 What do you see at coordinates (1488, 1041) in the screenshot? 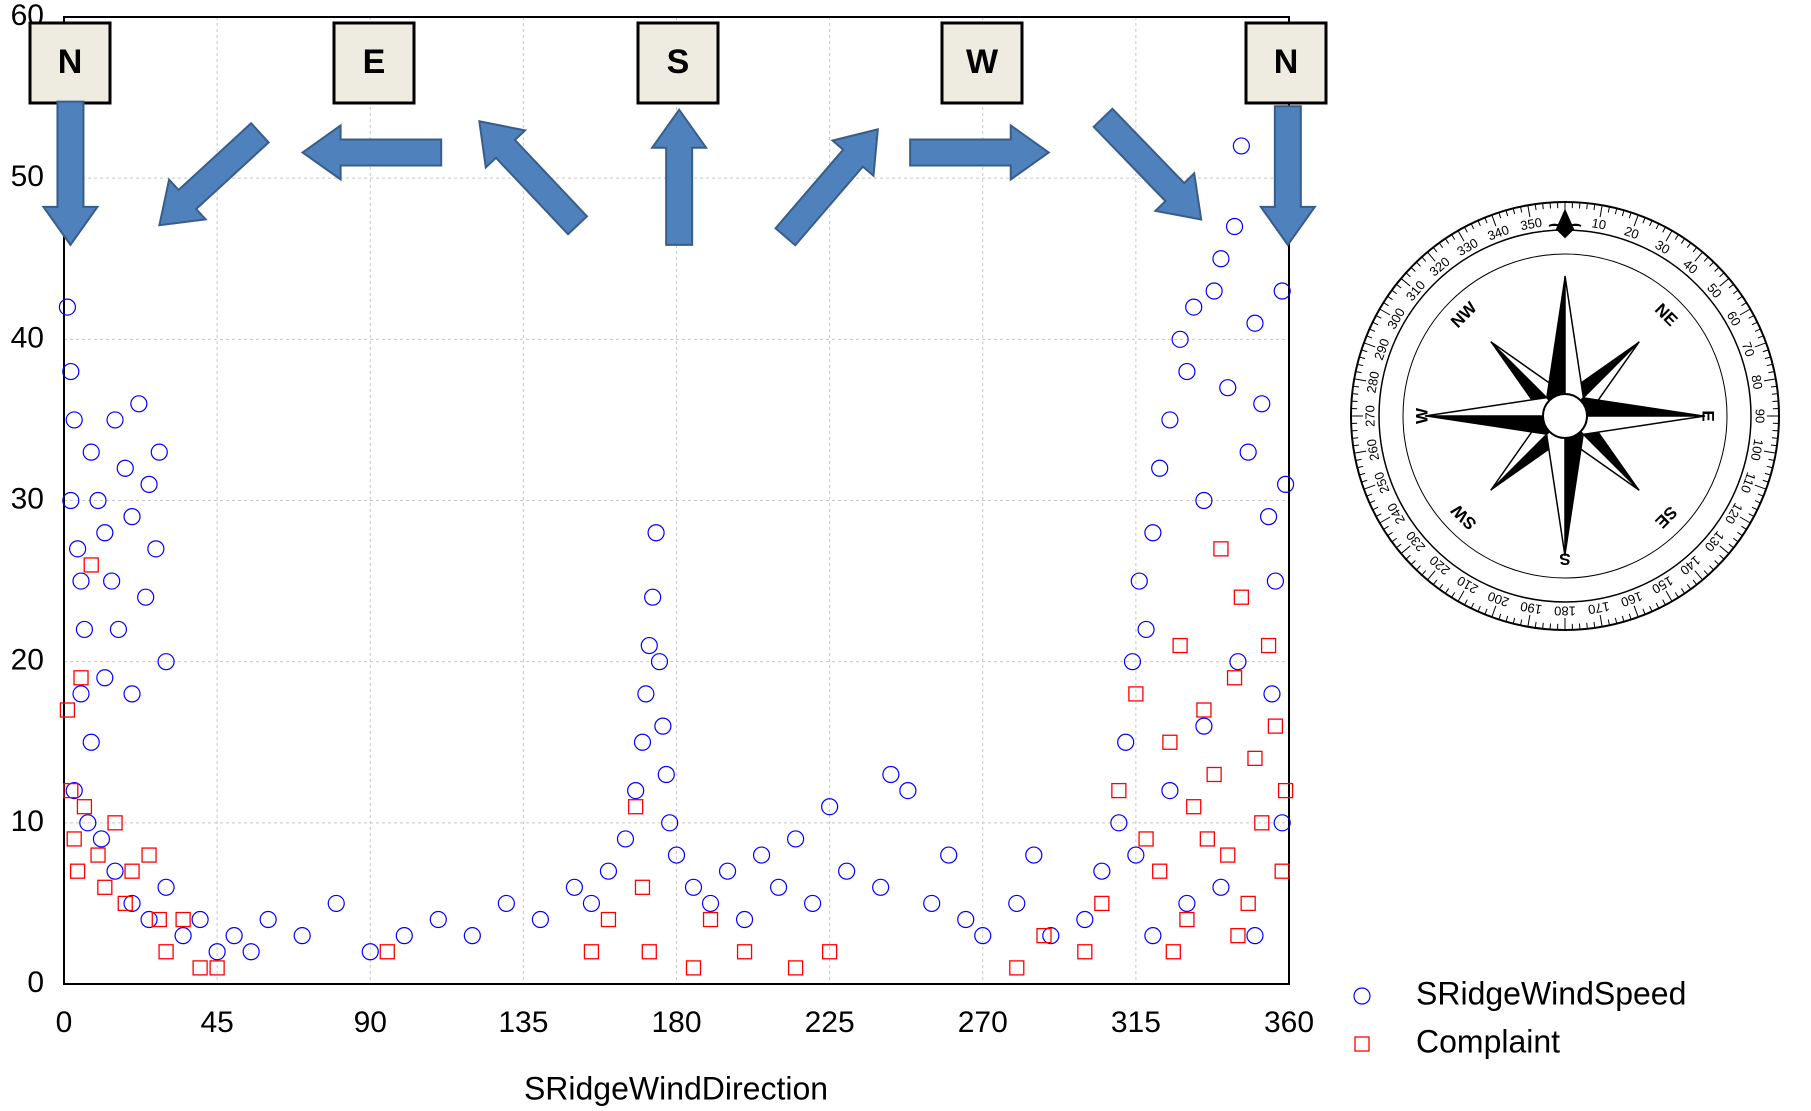
I see `legend-label: Complaint` at bounding box center [1488, 1041].